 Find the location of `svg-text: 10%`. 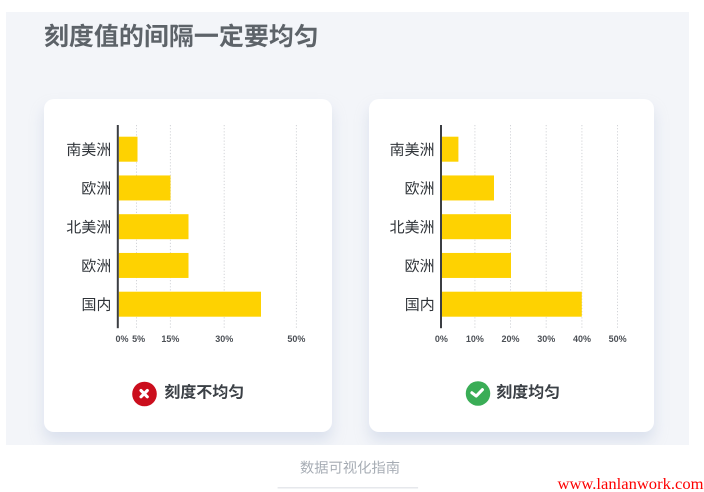

svg-text: 10% is located at coordinates (475, 339).